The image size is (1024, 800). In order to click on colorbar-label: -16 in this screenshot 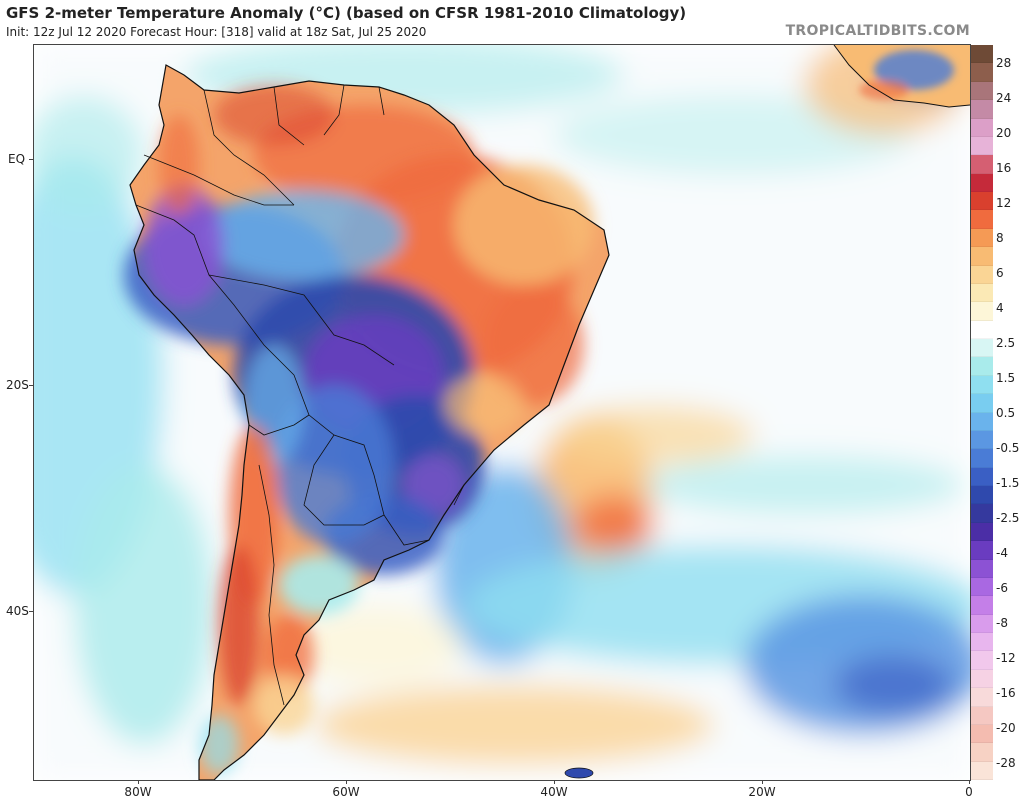, I will do `click(1006, 693)`.